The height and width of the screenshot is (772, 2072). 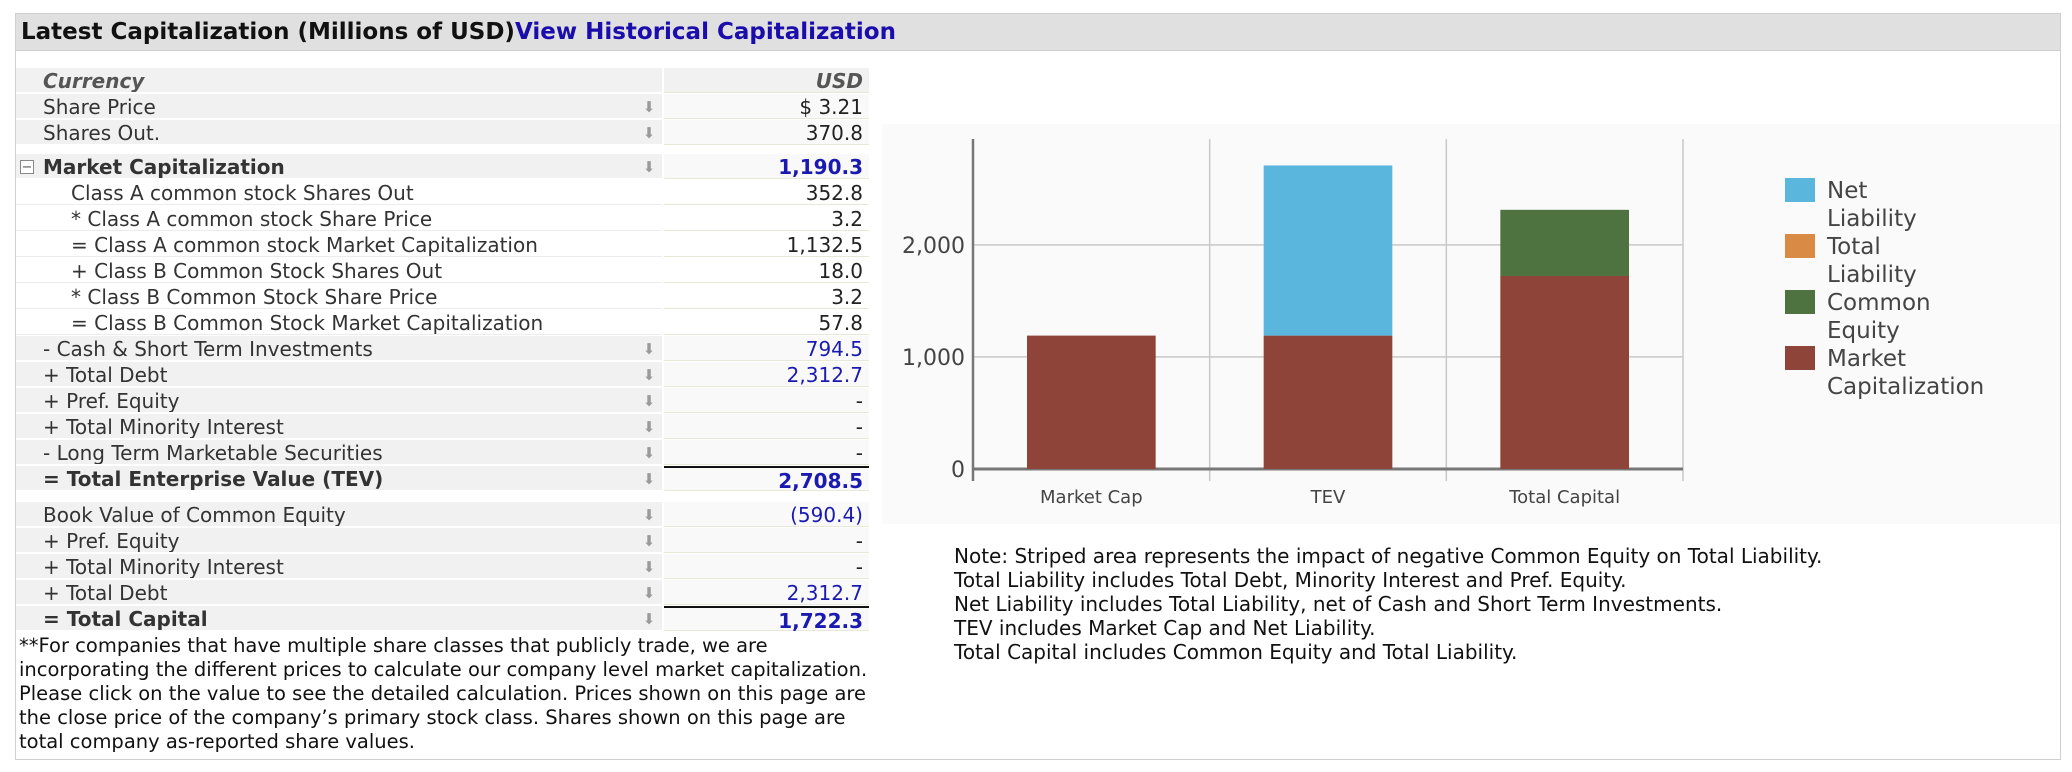 I want to click on row-label: - Cash & Short Term Investments, so click(x=339, y=348).